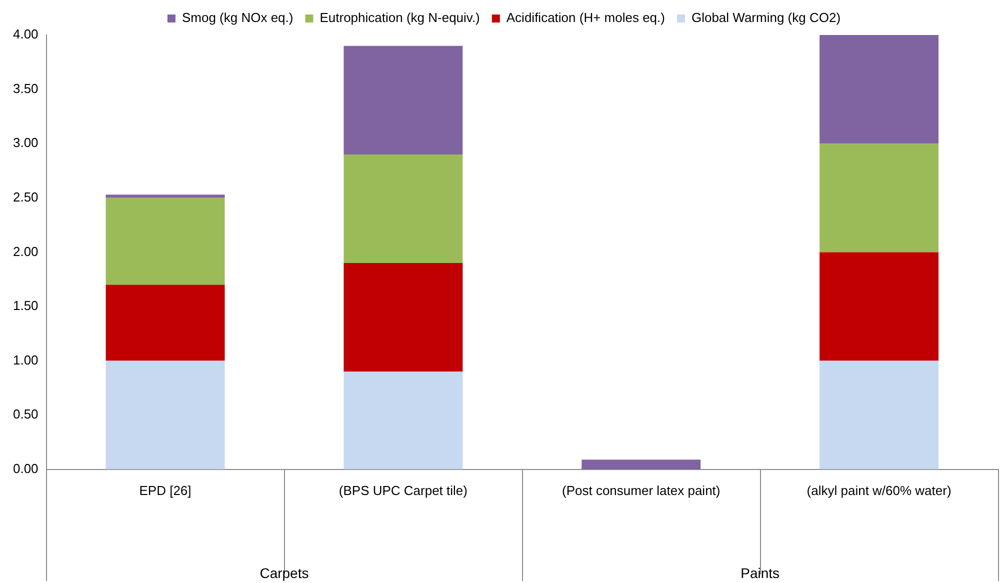 Image resolution: width=1000 pixels, height=583 pixels. Describe the element at coordinates (403, 490) in the screenshot. I see `x-tick-label: (BPS UPC Carpet tile)` at that location.